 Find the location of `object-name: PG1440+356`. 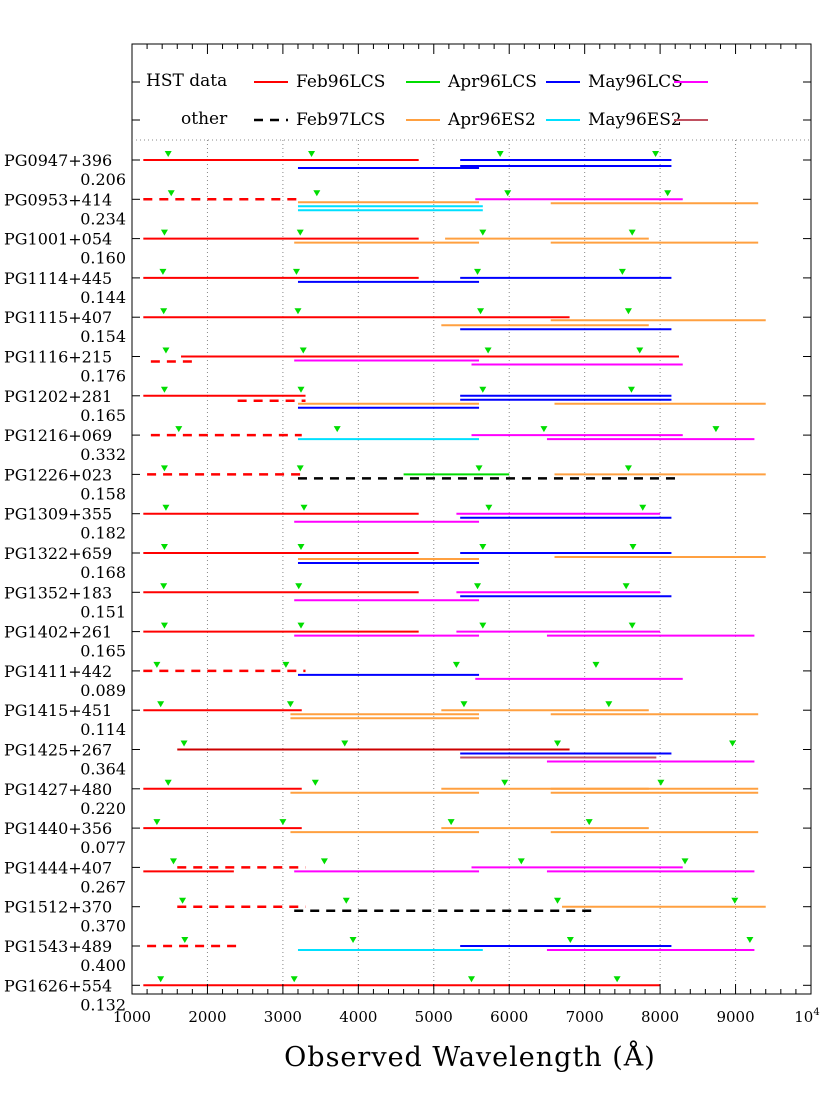

object-name: PG1440+356 is located at coordinates (58, 828).